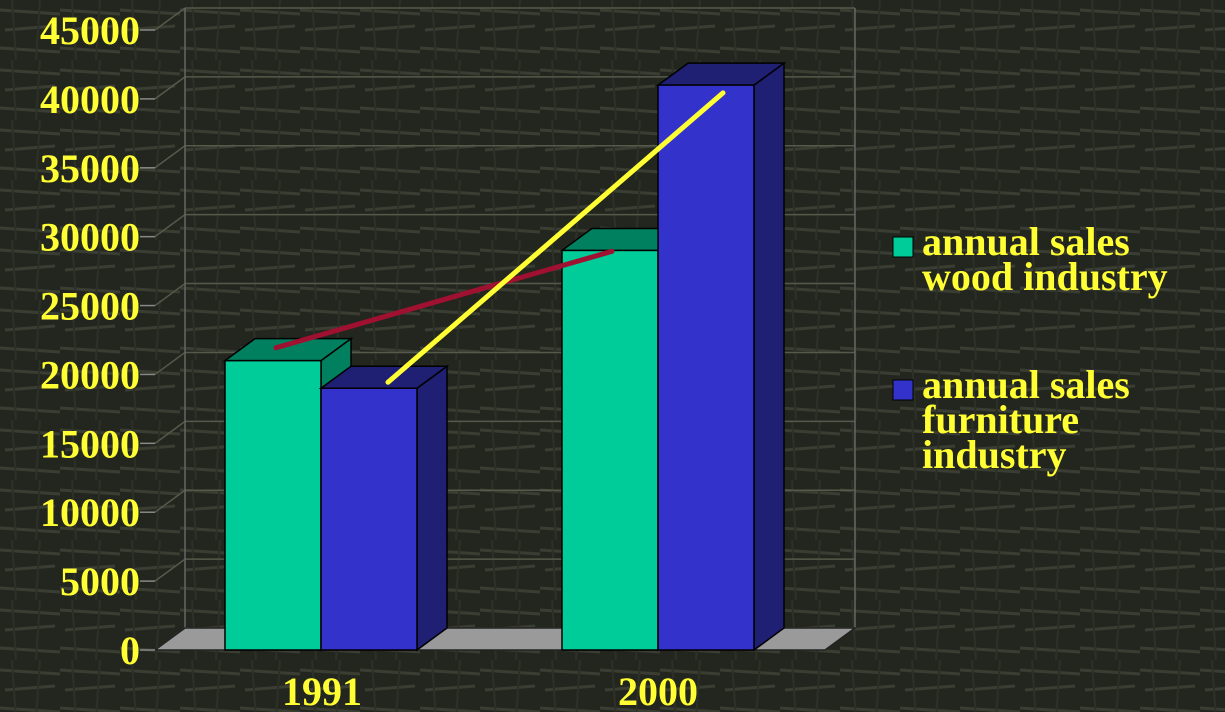 The image size is (1225, 712). What do you see at coordinates (90, 237) in the screenshot?
I see `y-tick-label: 30000` at bounding box center [90, 237].